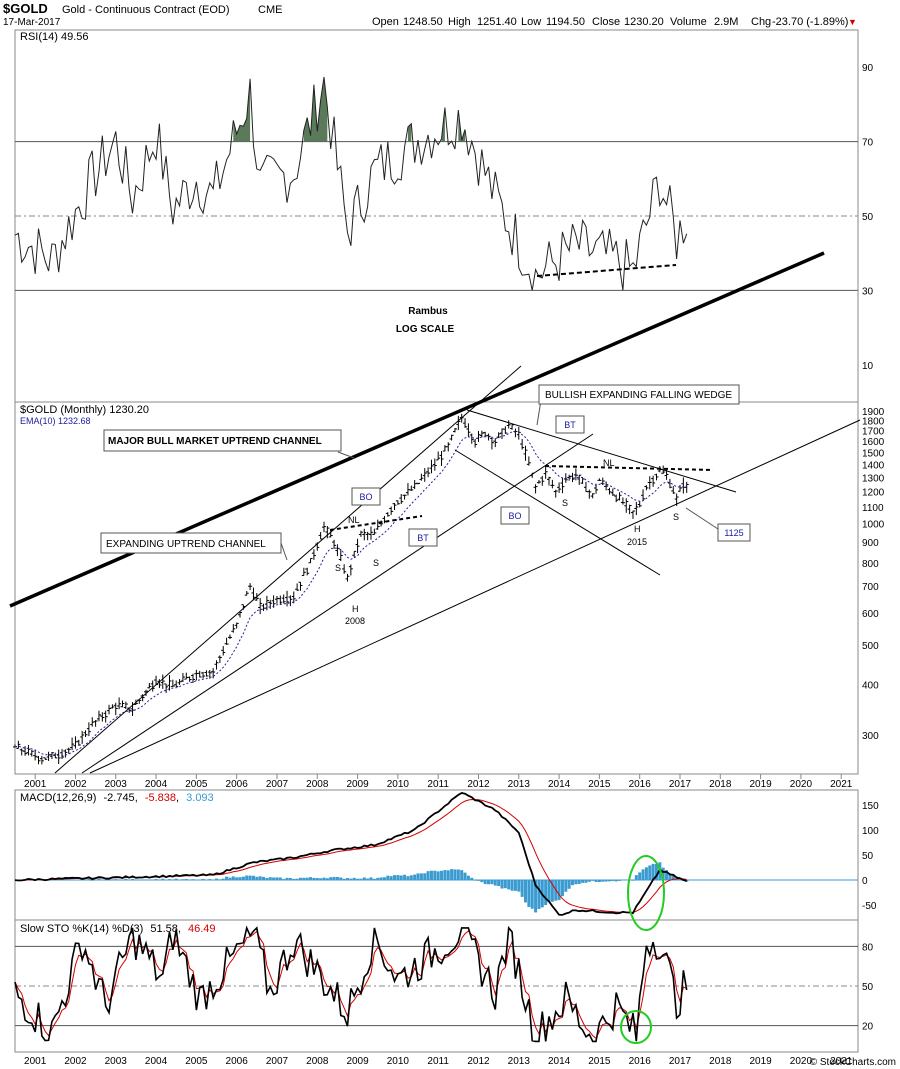 This screenshot has height=1069, width=900. What do you see at coordinates (559, 784) in the screenshot?
I see `year-label: 2014` at bounding box center [559, 784].